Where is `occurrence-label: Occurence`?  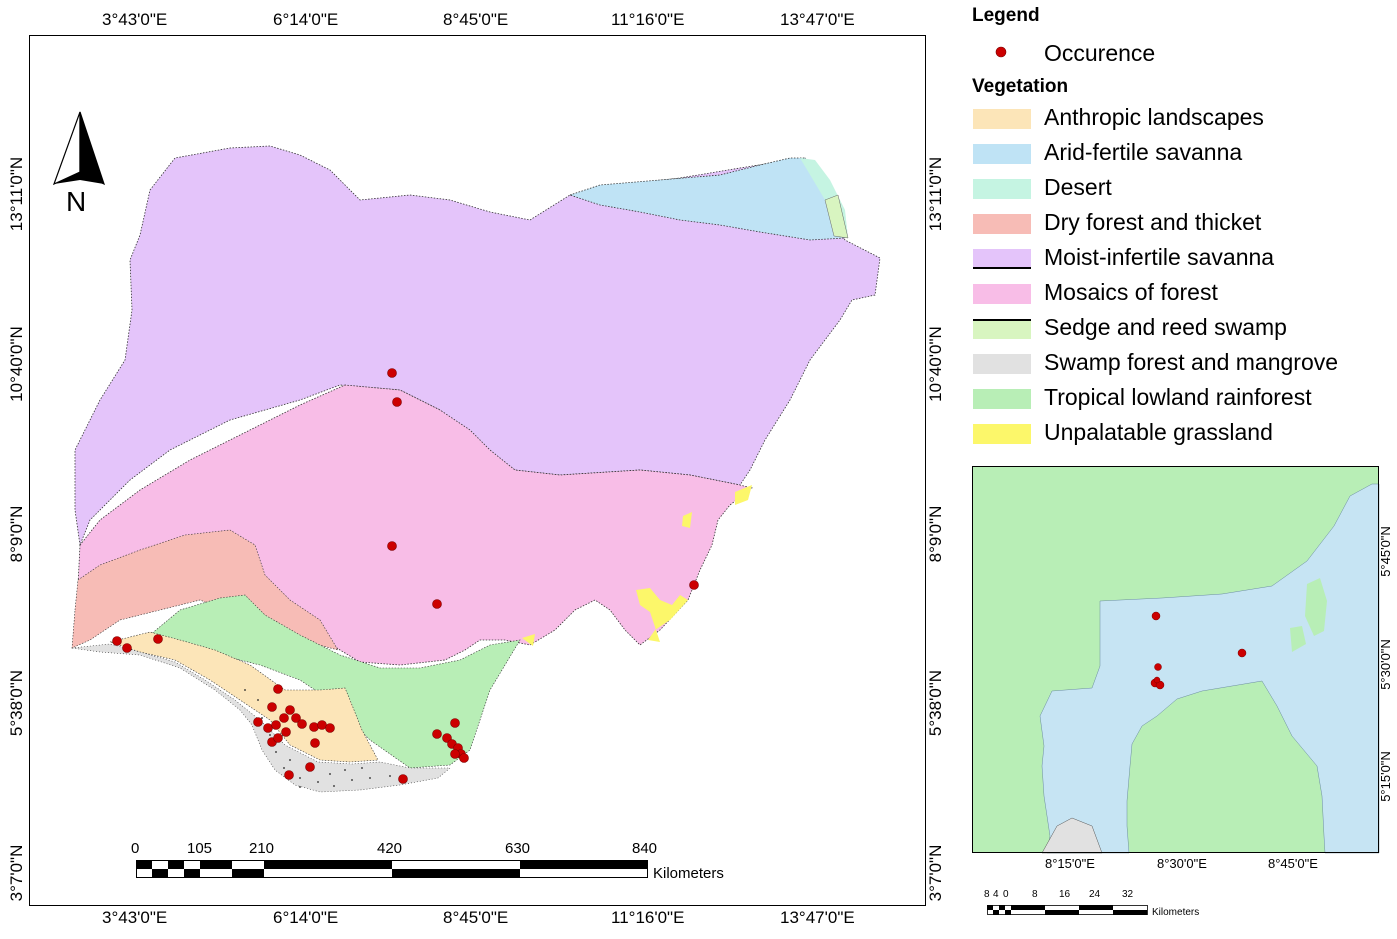
occurrence-label: Occurence is located at coordinates (1100, 53).